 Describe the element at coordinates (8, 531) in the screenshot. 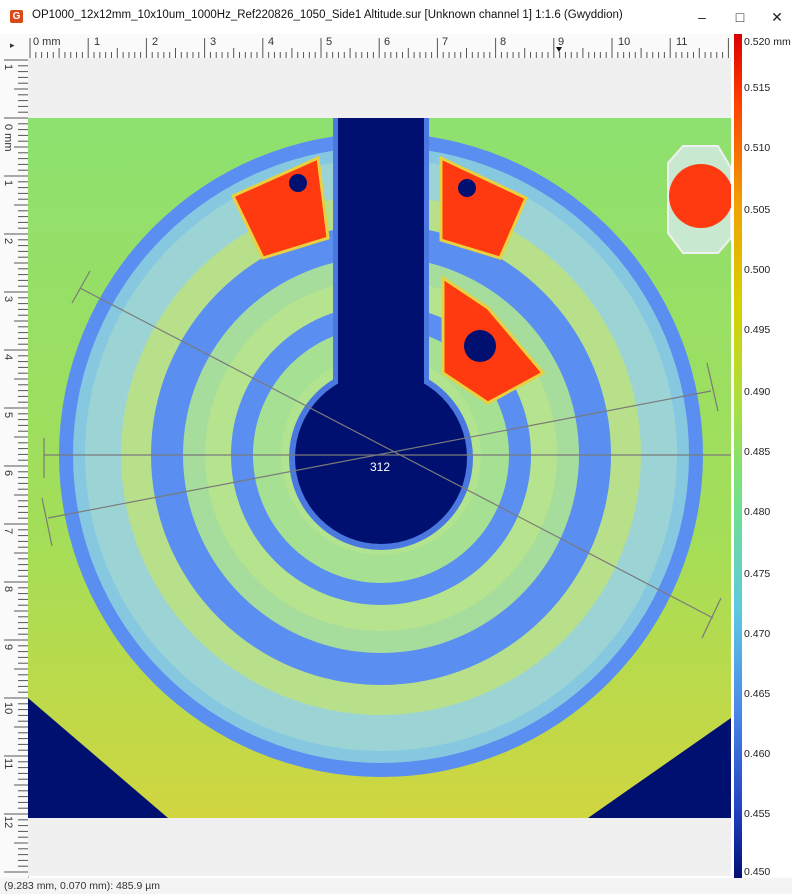

I see `vruler-label-7: 7` at that location.